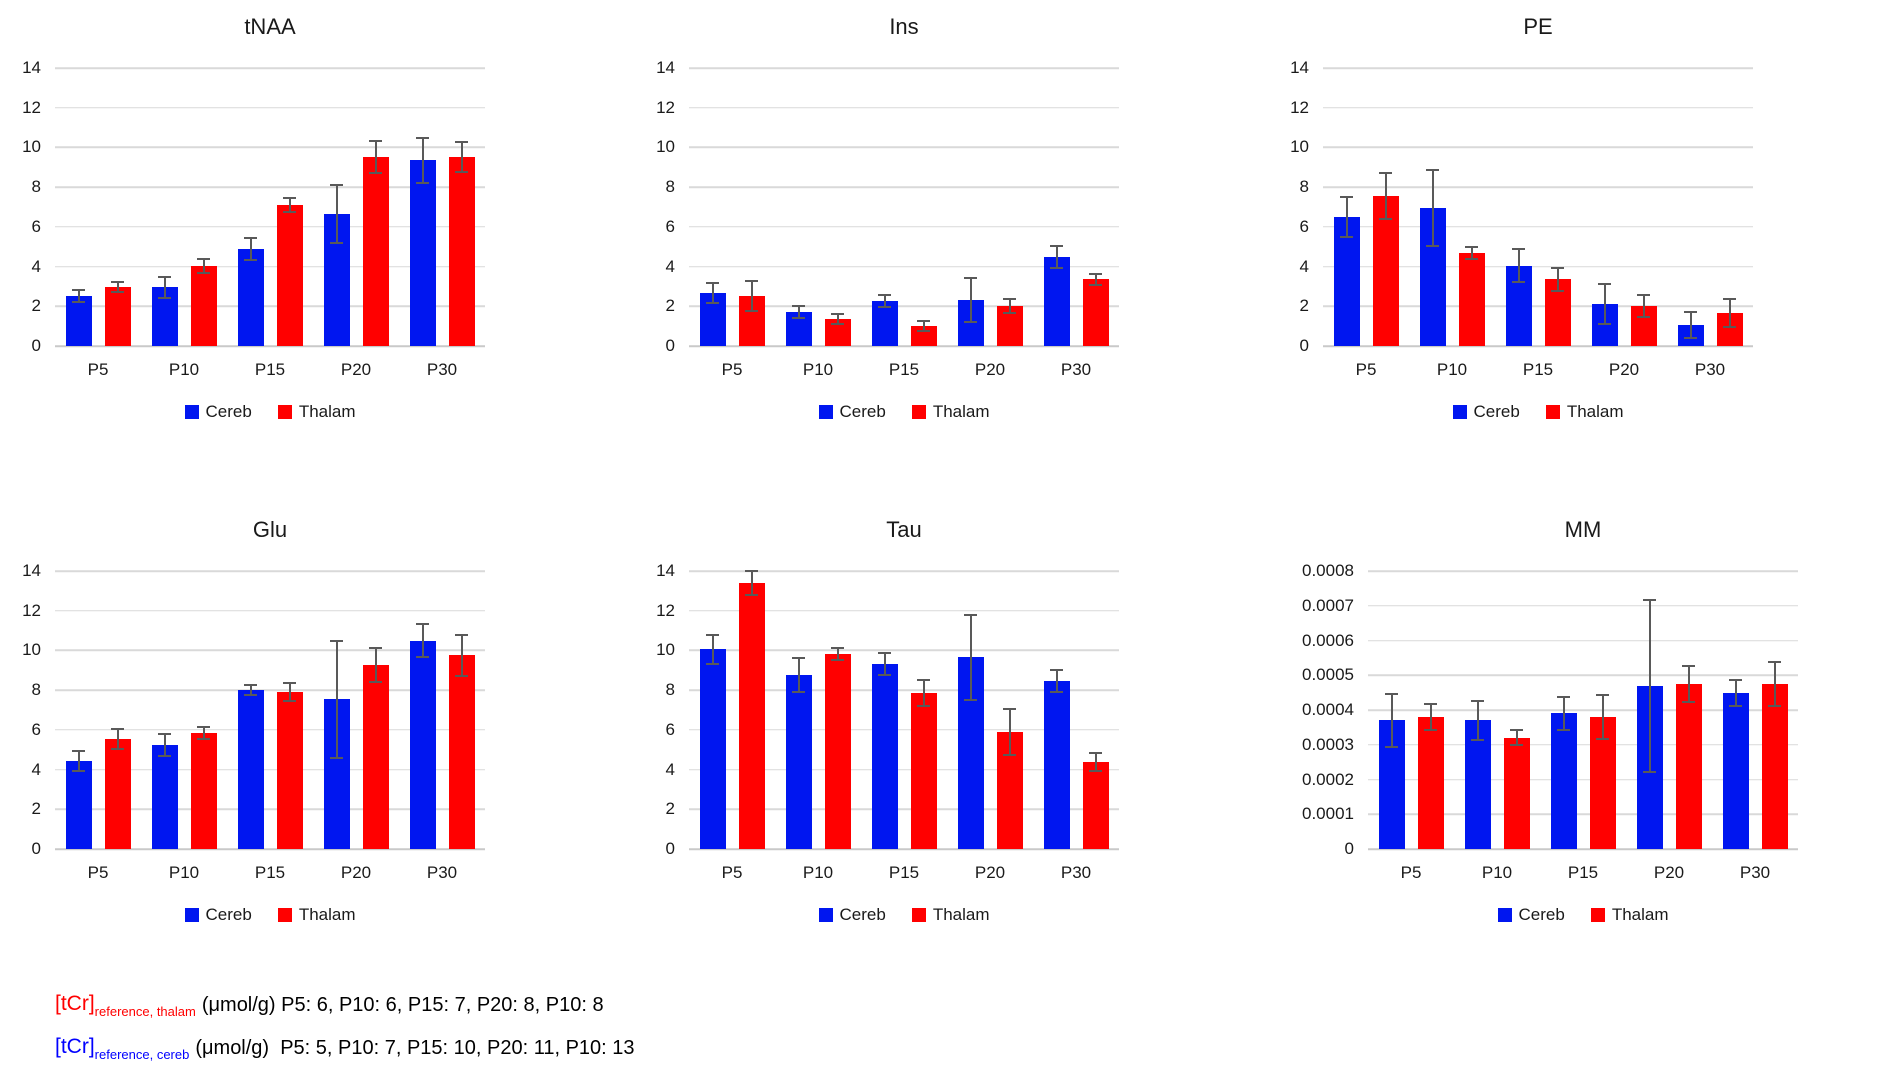 The width and height of the screenshot is (1902, 1076). Describe the element at coordinates (1735, 770) in the screenshot. I see `bar-cereb-p30` at that location.